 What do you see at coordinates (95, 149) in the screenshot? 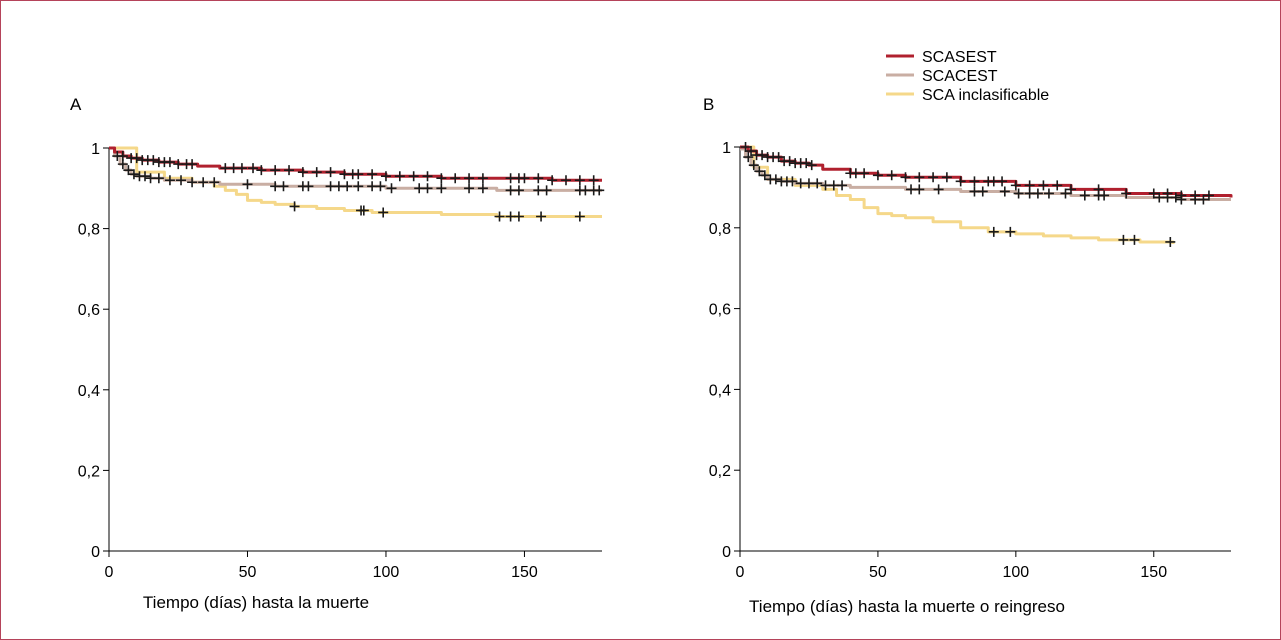
I see `panel-a-y-tick-label: 1` at bounding box center [95, 149].